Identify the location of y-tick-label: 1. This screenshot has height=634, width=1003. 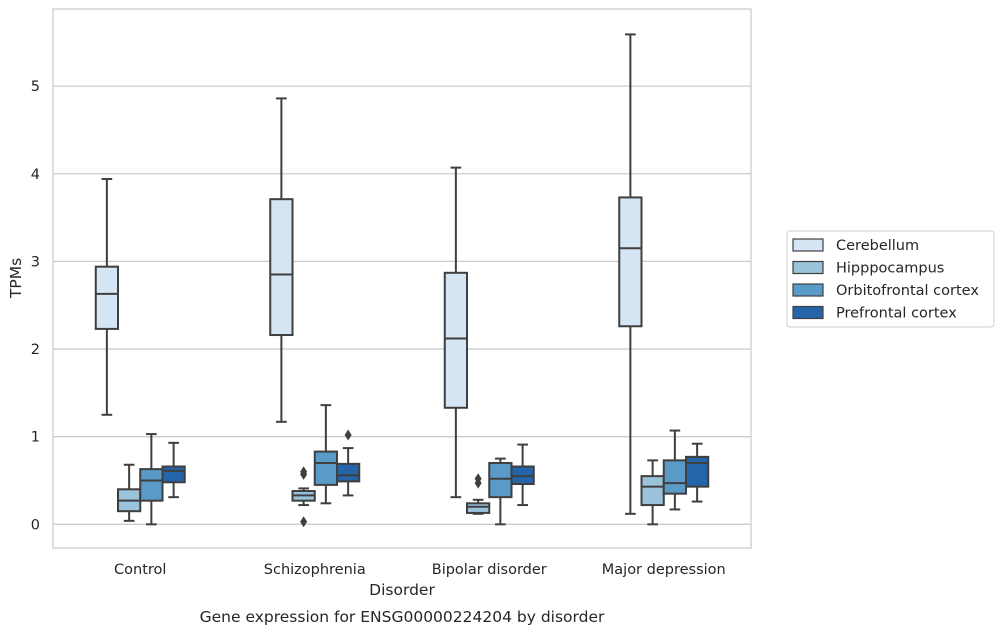
(35, 438).